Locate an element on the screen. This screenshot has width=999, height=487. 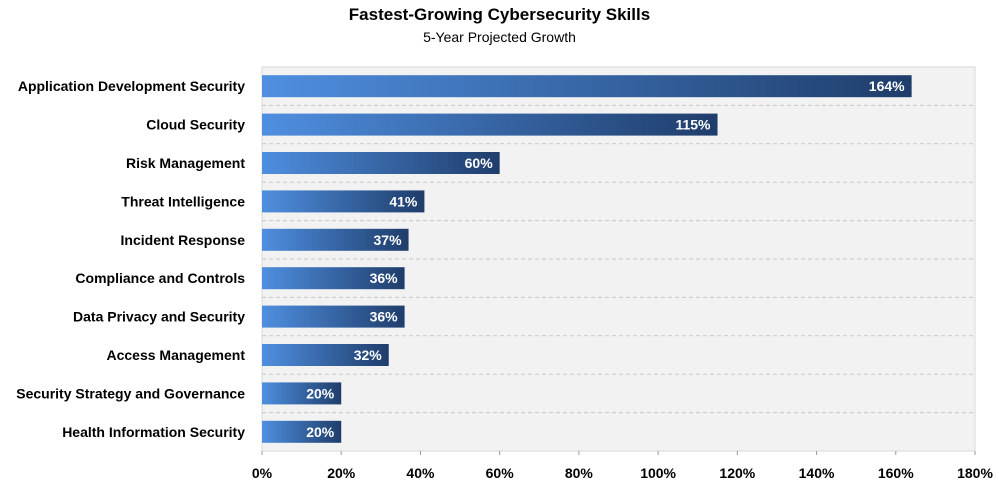
category-label: Security Strategy and Governance is located at coordinates (130, 393).